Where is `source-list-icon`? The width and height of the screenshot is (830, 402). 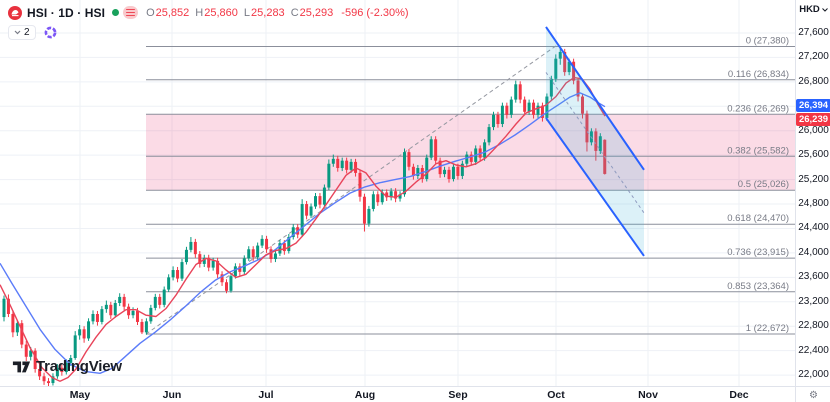
source-list-icon is located at coordinates (131, 12).